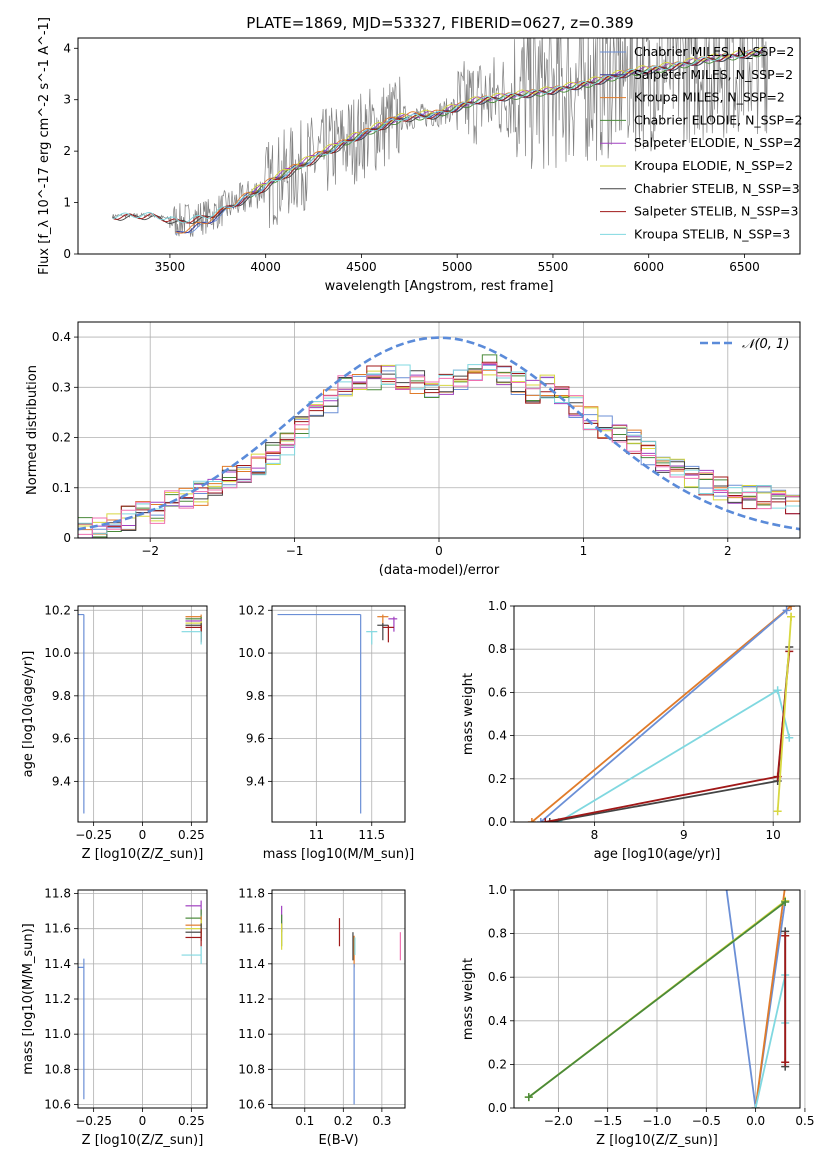 The width and height of the screenshot is (819, 1170). What do you see at coordinates (295, 551) in the screenshot?
I see `x-tick-label: −1` at bounding box center [295, 551].